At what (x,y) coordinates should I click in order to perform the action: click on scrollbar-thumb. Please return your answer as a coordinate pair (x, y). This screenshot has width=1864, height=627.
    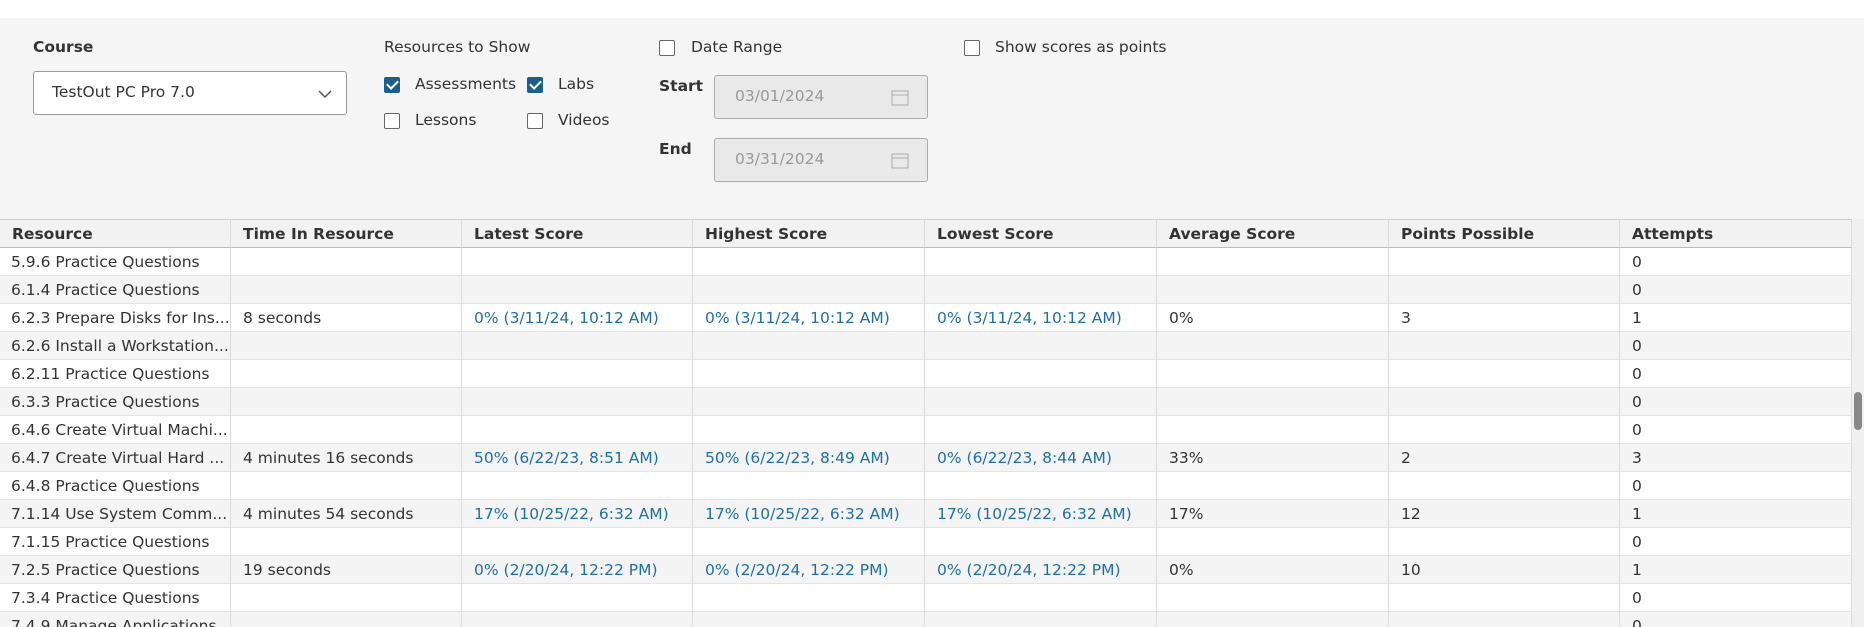
    Looking at the image, I should click on (1858, 411).